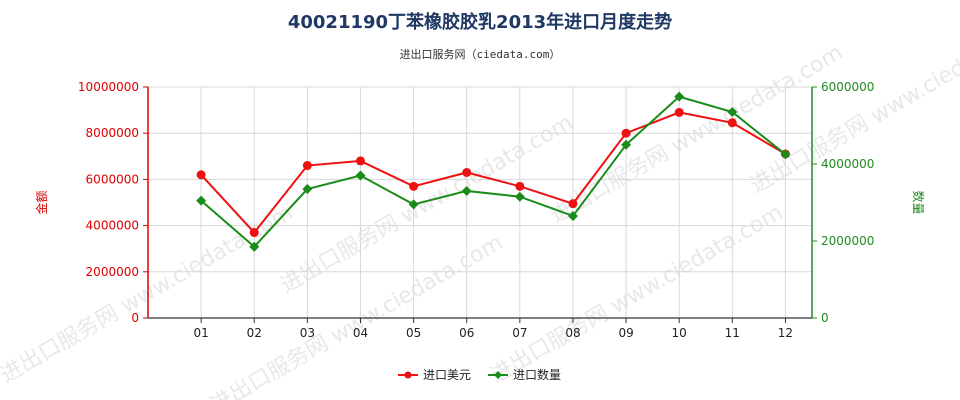  What do you see at coordinates (200, 333) in the screenshot?
I see `x-tick-label: 01` at bounding box center [200, 333].